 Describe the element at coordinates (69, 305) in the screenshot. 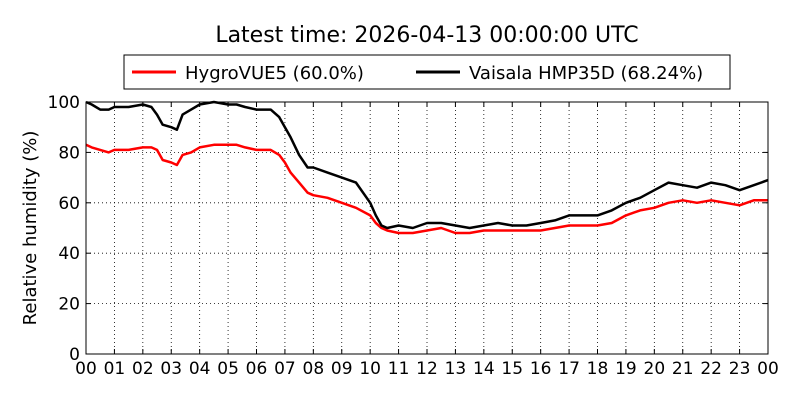

I see `y-tick-label: 20` at that location.